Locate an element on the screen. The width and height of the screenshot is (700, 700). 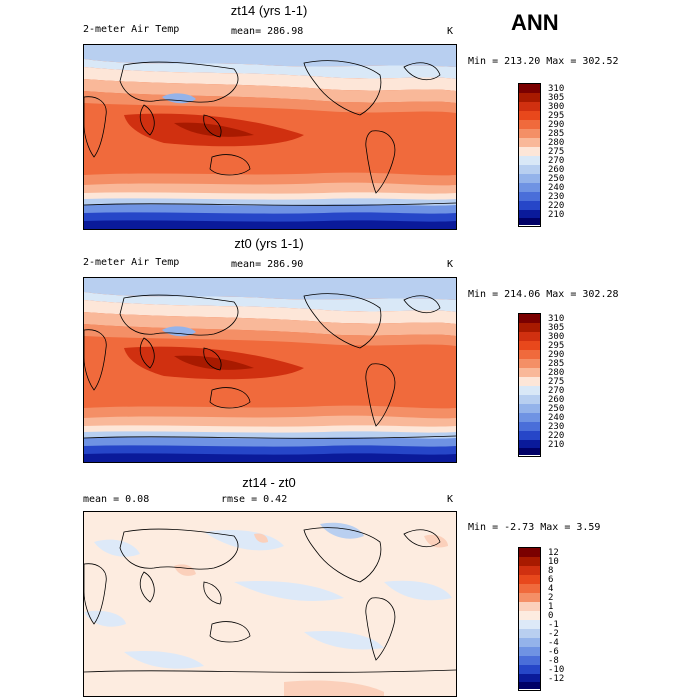
colorbar-tick-label: 8 is located at coordinates (551, 571).